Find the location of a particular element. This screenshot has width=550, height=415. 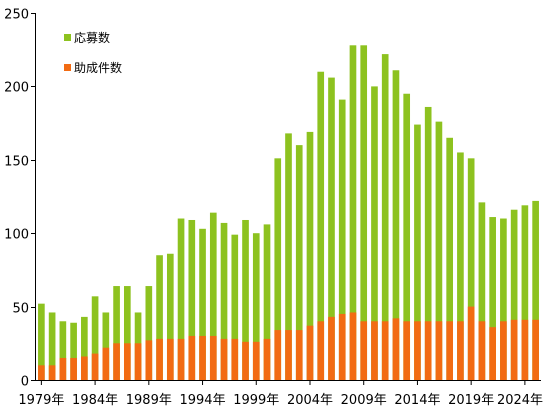

x-tick-label: 1999年 is located at coordinates (256, 400).